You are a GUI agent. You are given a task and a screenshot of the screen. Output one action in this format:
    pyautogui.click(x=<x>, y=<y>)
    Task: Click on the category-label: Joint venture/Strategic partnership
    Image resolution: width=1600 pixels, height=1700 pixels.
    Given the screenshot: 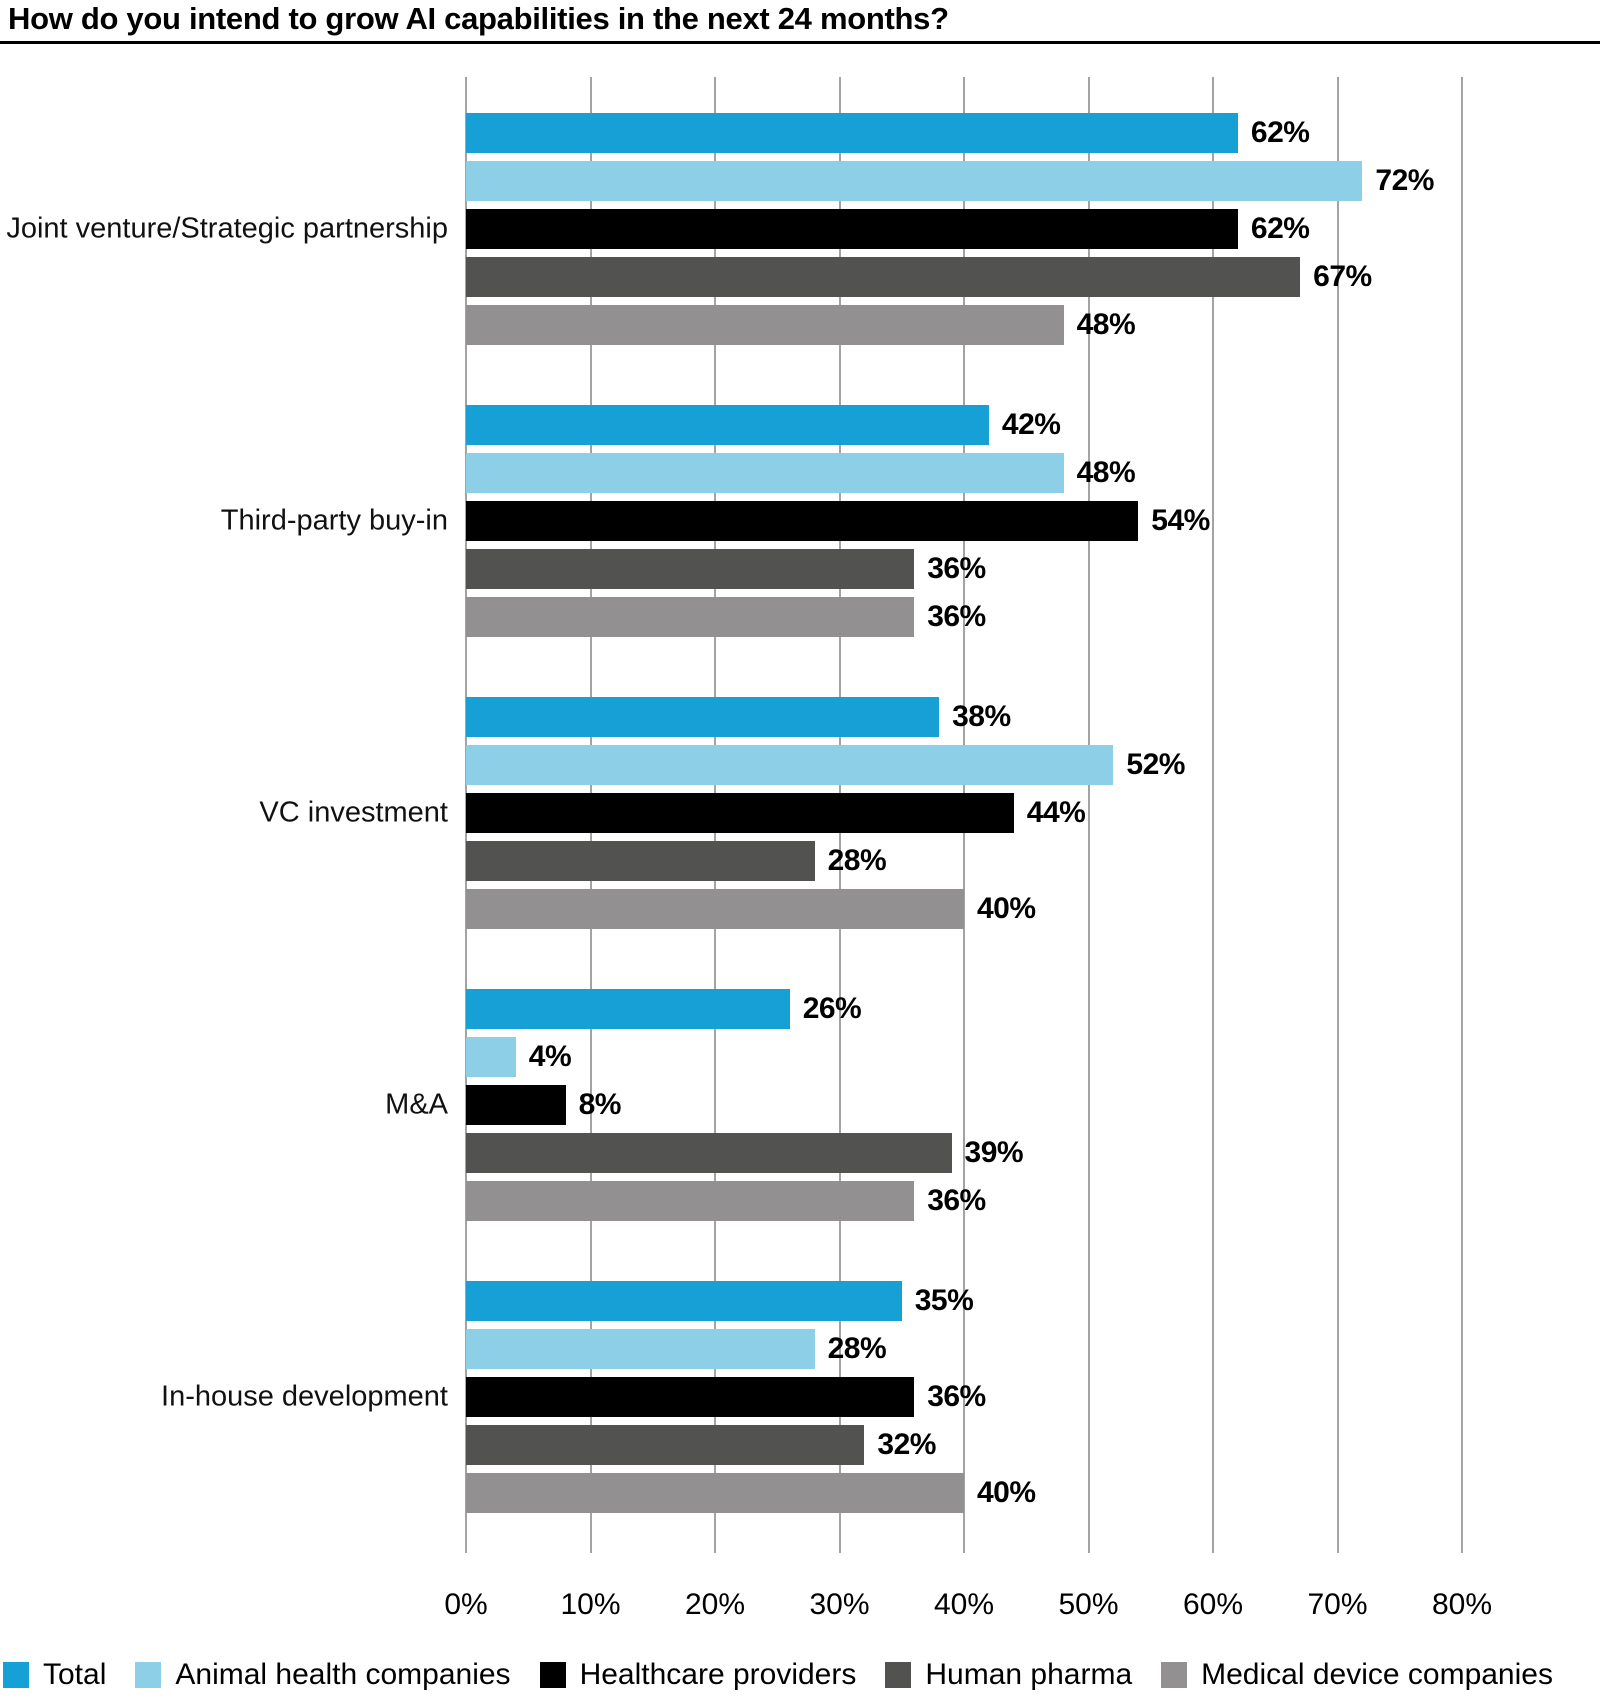 What is the action you would take?
    pyautogui.click(x=227, y=228)
    